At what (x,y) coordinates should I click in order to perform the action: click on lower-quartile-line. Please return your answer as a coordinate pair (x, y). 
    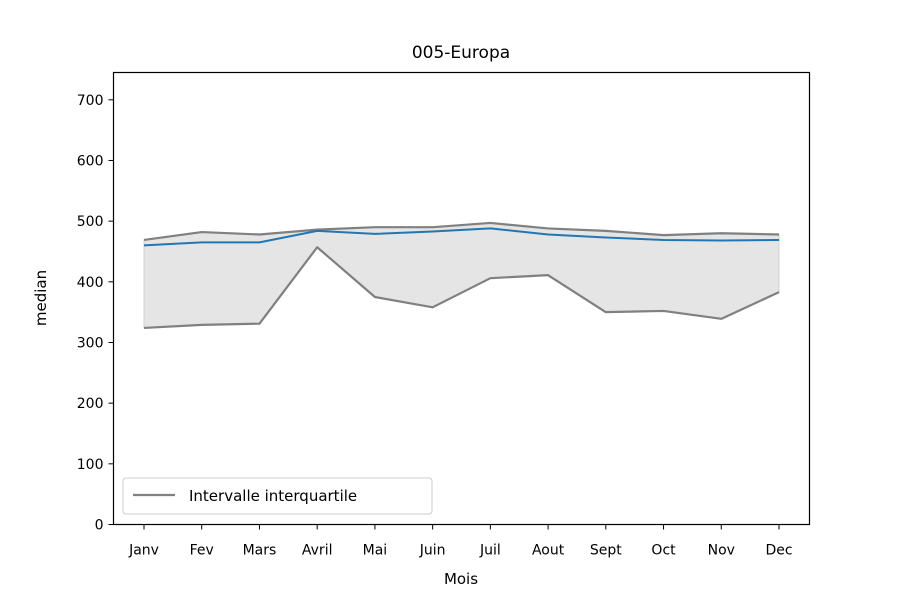
    Looking at the image, I should click on (461, 288).